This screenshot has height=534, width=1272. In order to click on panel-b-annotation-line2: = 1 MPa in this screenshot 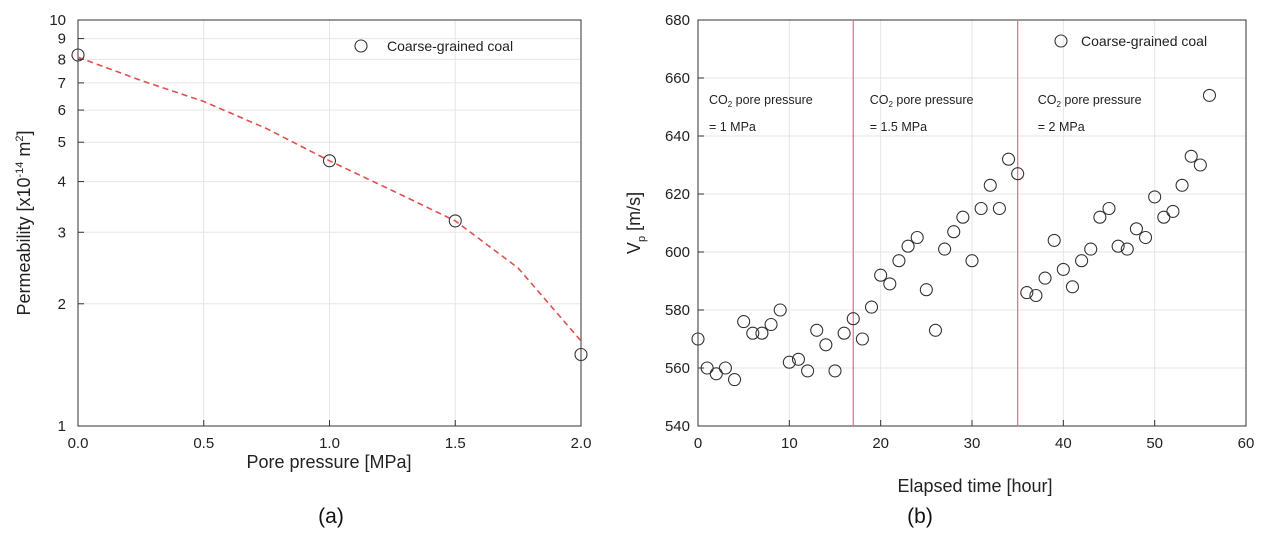, I will do `click(732, 127)`.